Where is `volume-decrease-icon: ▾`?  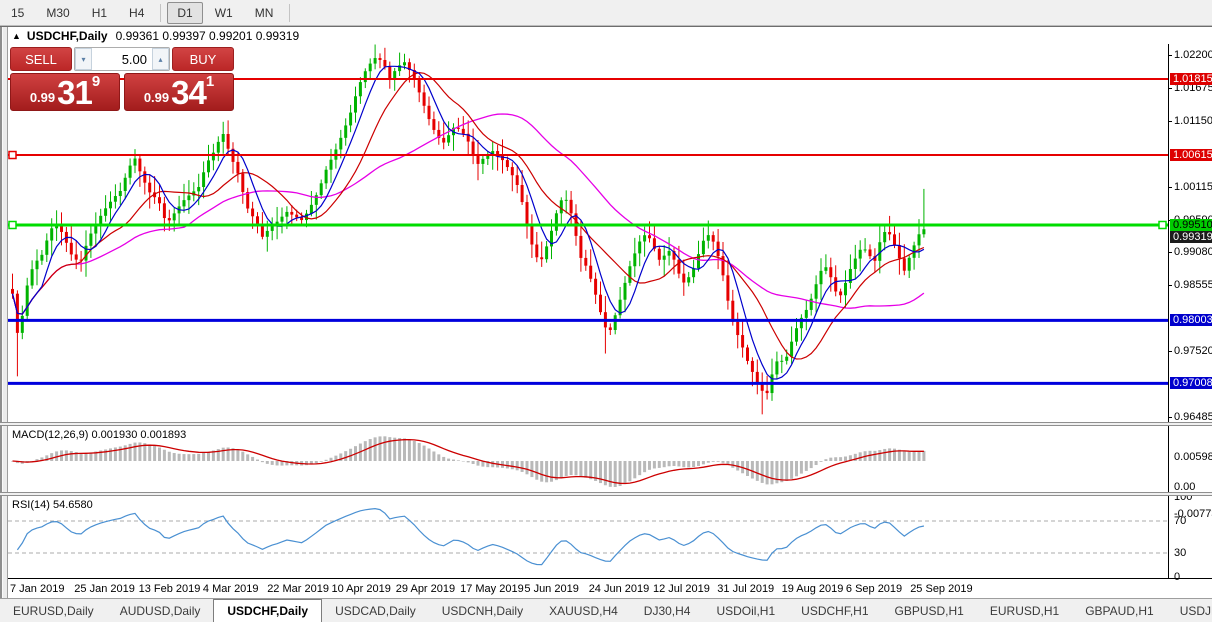 volume-decrease-icon: ▾ is located at coordinates (83, 59).